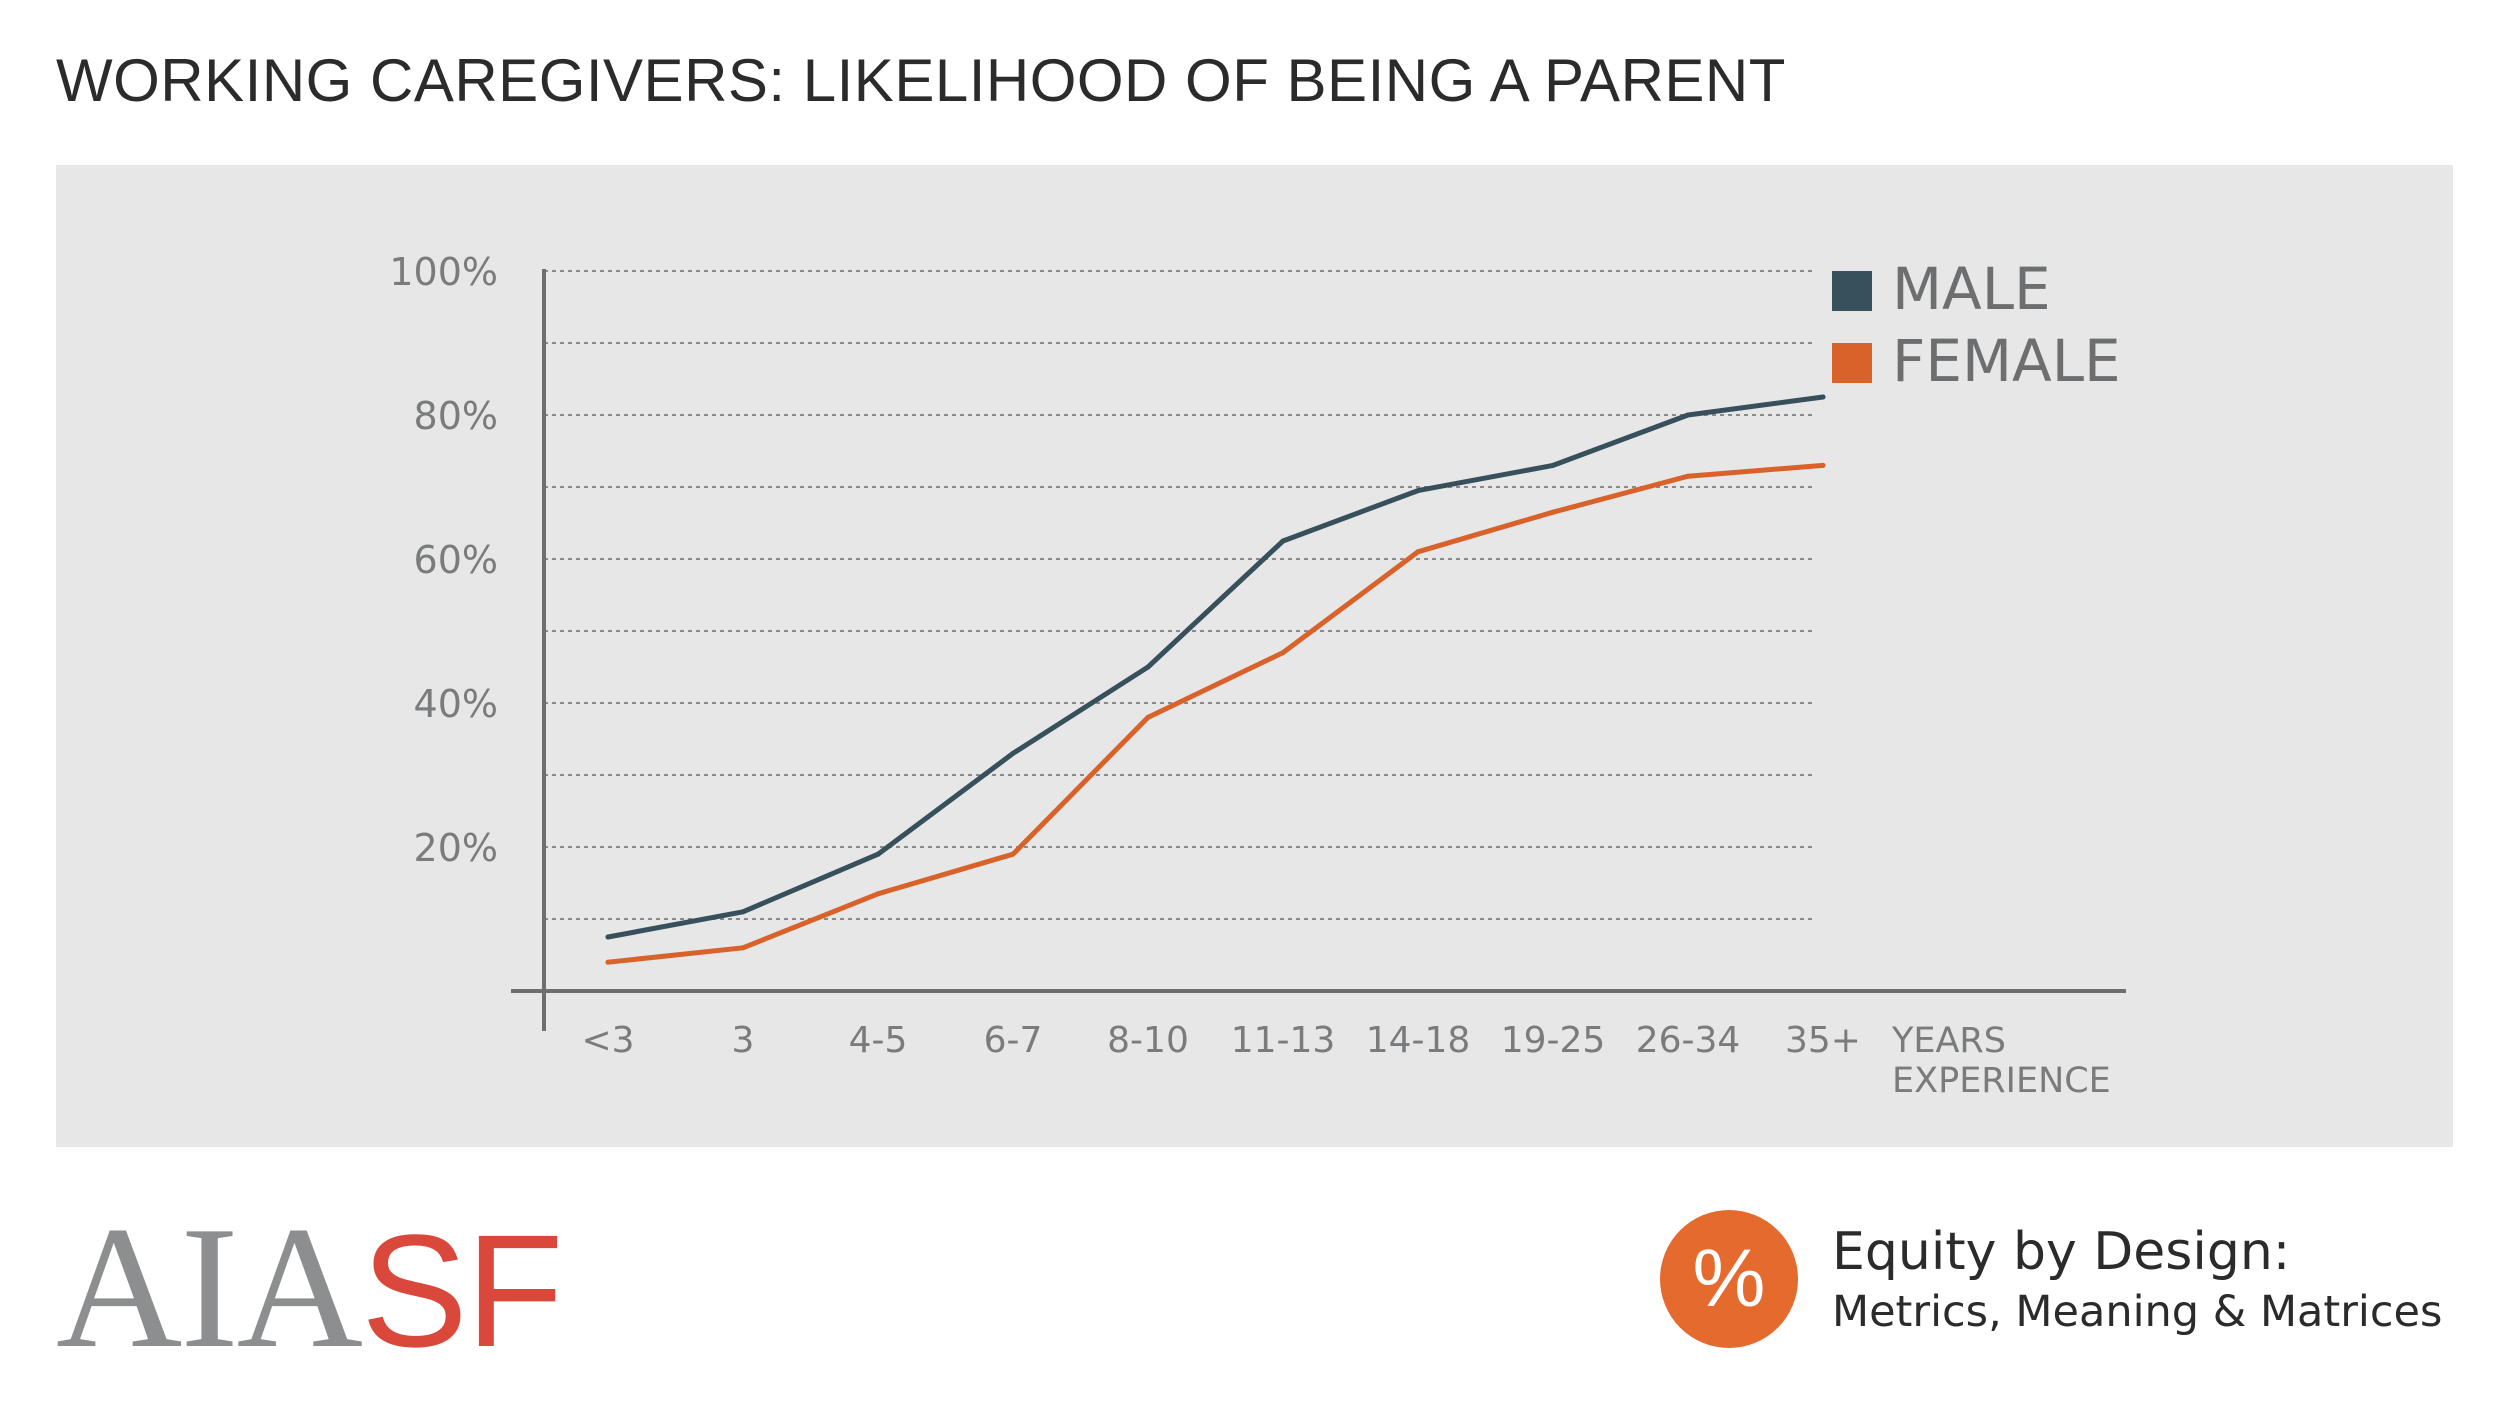 The height and width of the screenshot is (1408, 2500). I want to click on x-axis-title-line: EXPERIENCE, so click(2001, 1081).